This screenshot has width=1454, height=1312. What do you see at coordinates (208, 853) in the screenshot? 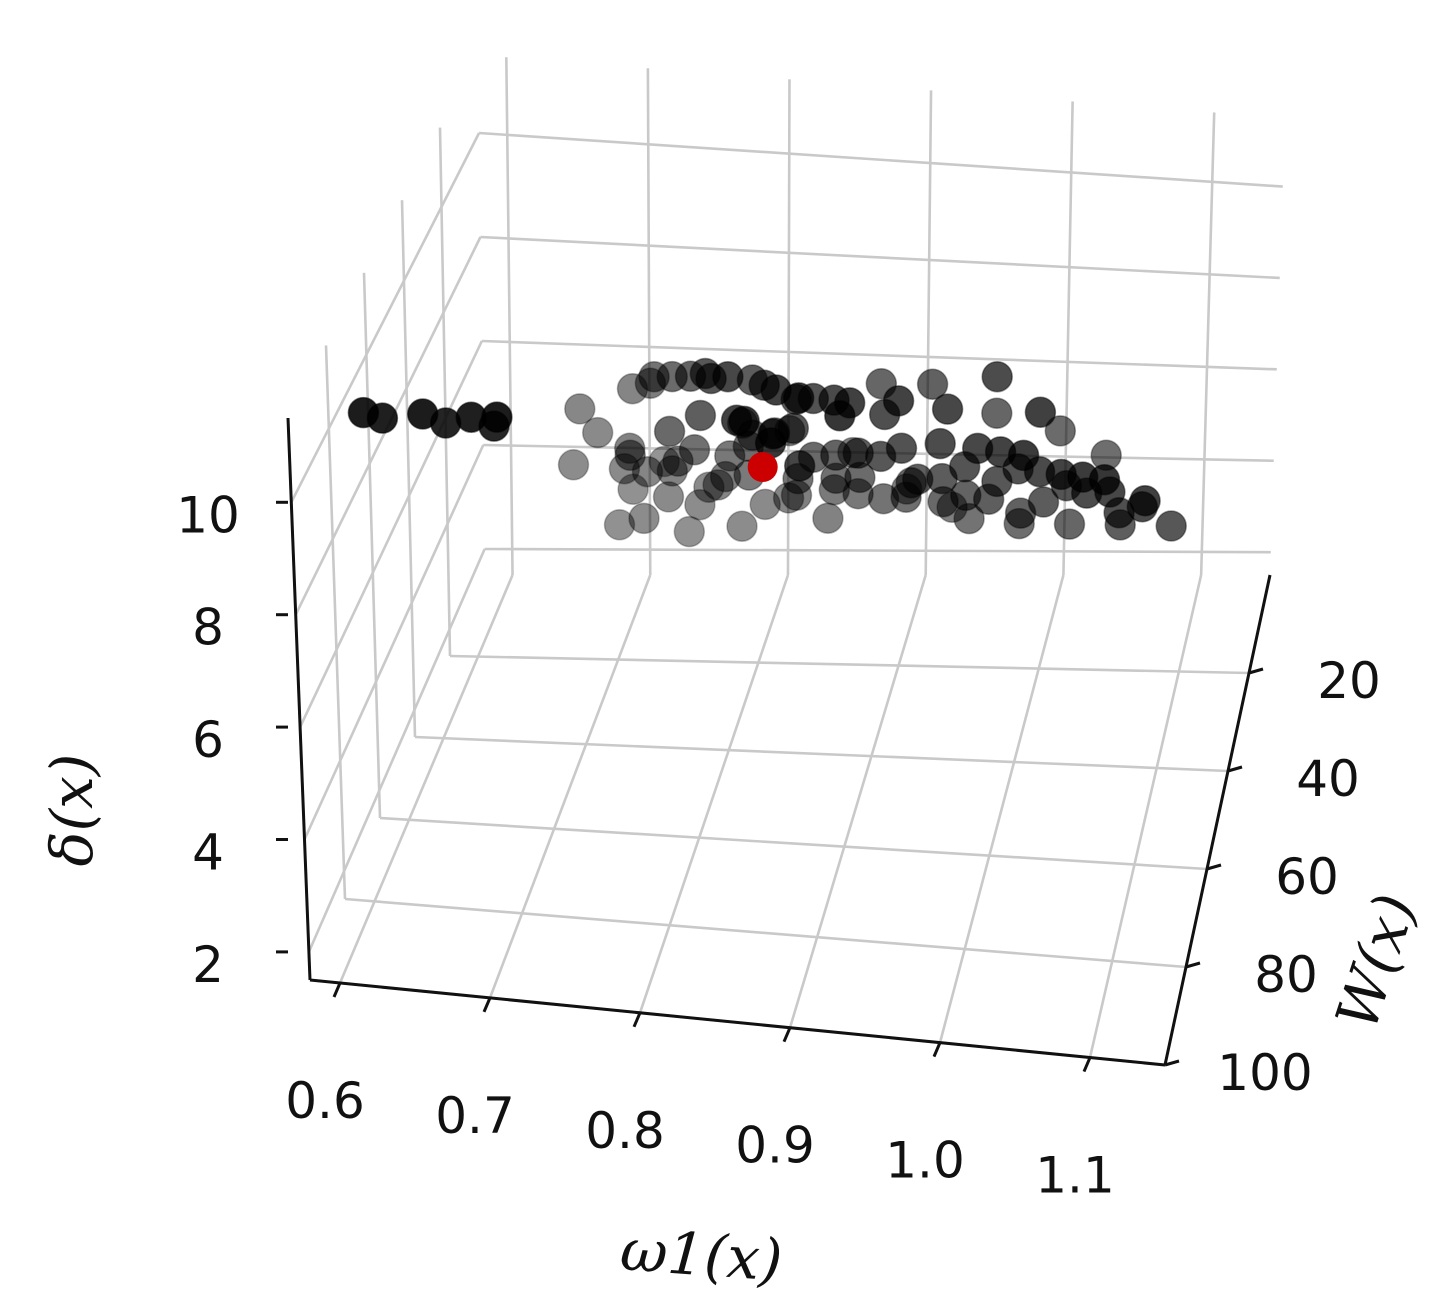
I see `z-tick-label: 4` at bounding box center [208, 853].